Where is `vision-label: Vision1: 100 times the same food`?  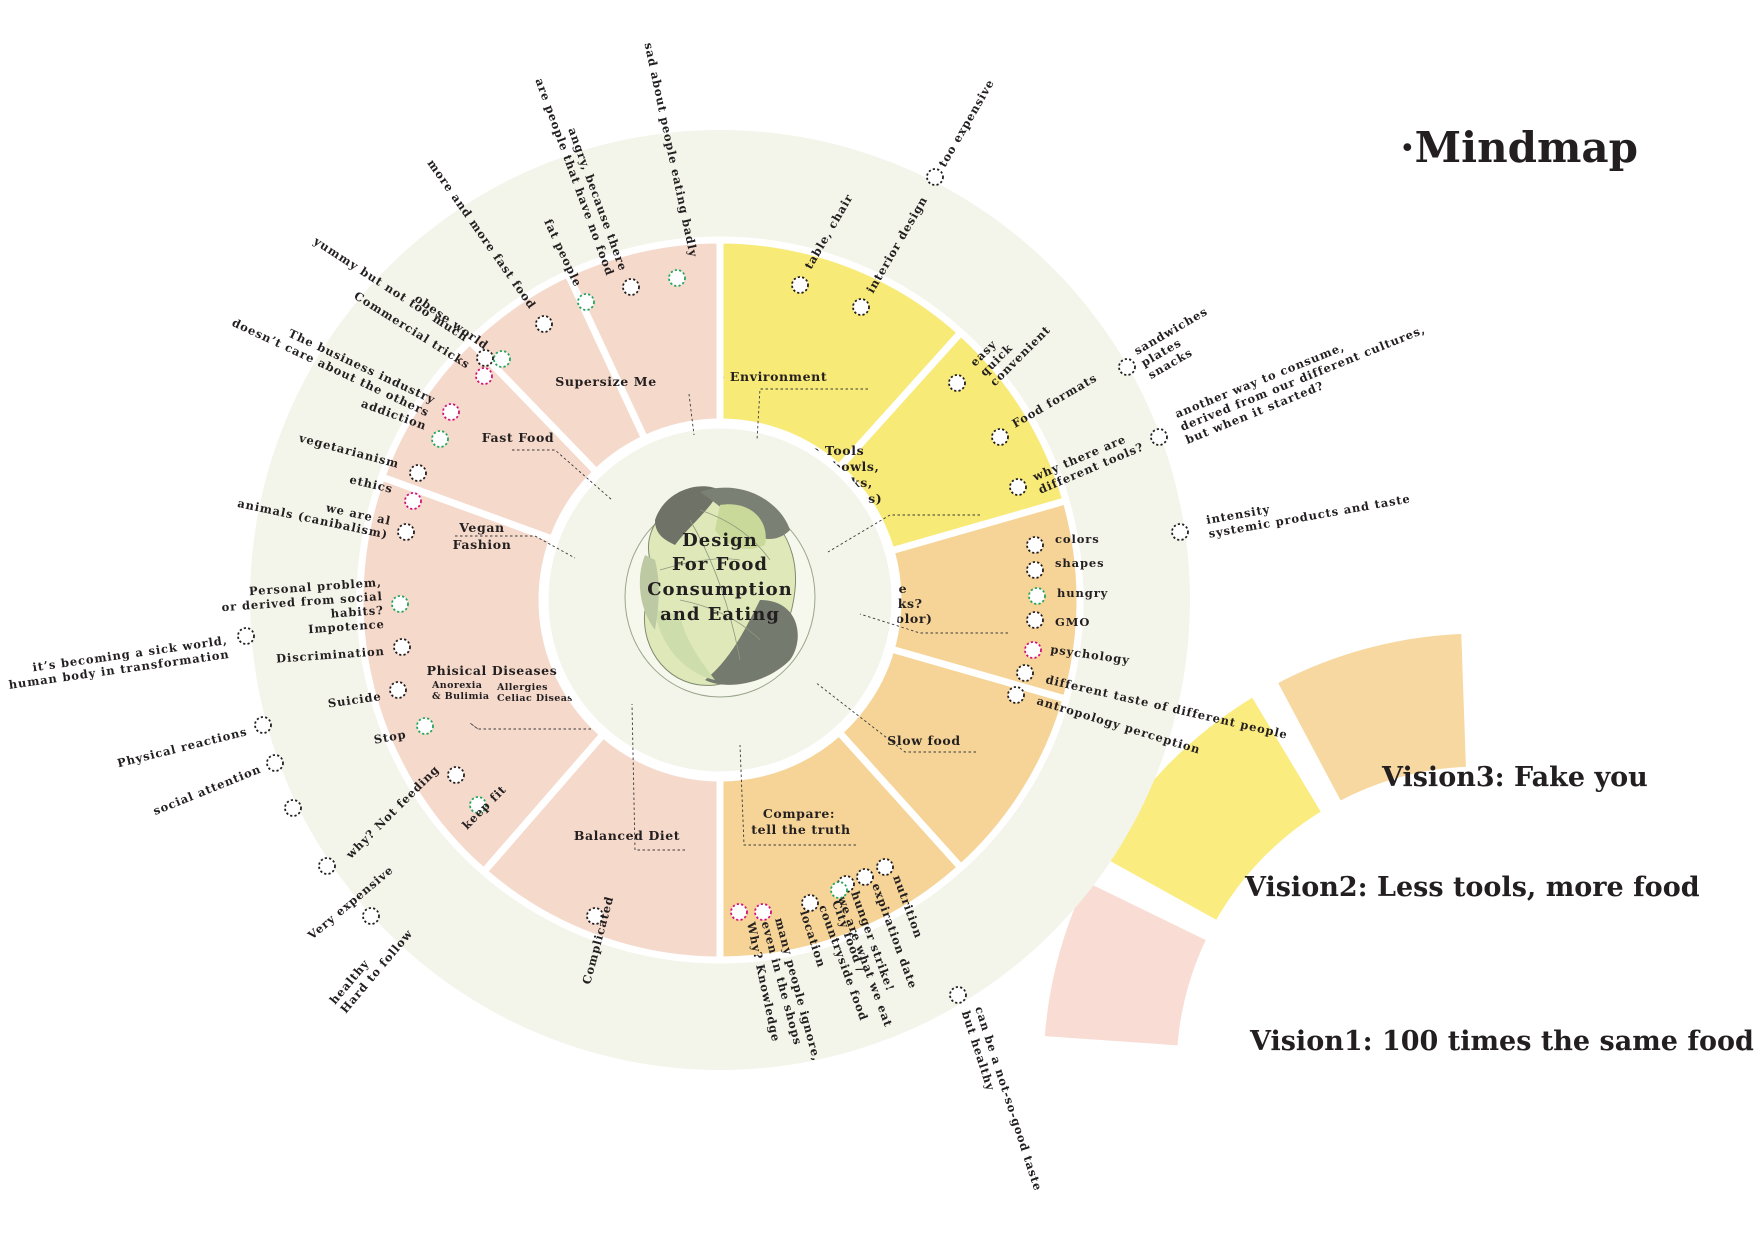 vision-label: Vision1: 100 times the same food is located at coordinates (1501, 1041).